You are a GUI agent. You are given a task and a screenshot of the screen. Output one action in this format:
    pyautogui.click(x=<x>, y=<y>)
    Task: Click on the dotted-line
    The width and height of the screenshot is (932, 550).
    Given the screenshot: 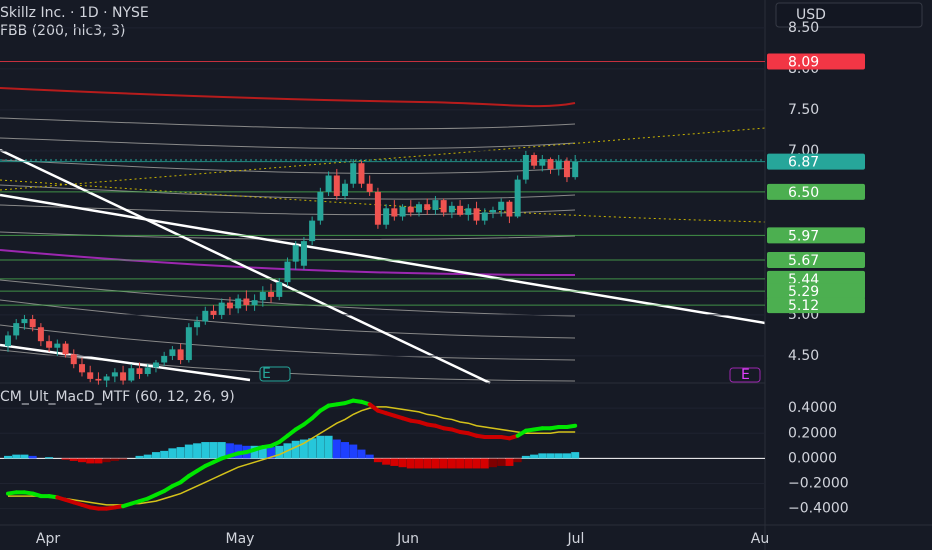 What is the action you would take?
    pyautogui.click(x=383, y=201)
    